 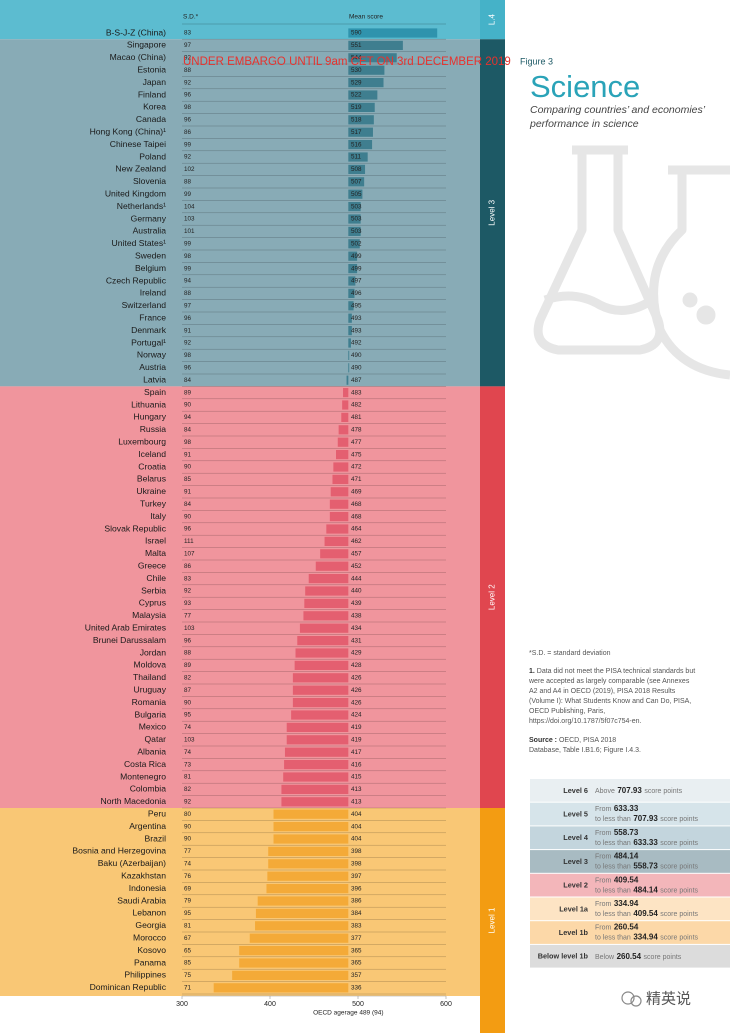 What do you see at coordinates (188, 814) in the screenshot?
I see `sd-value: 80` at bounding box center [188, 814].